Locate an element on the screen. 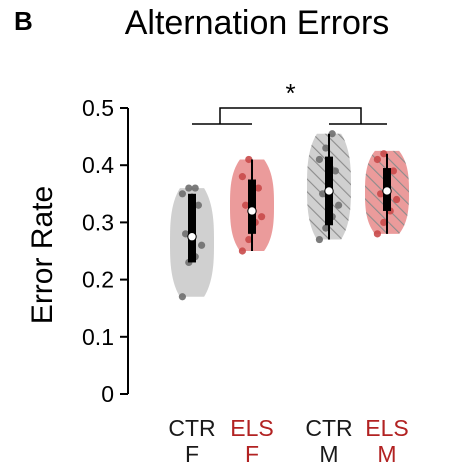  y-tick-label-4: 0.4 is located at coordinates (98, 165).